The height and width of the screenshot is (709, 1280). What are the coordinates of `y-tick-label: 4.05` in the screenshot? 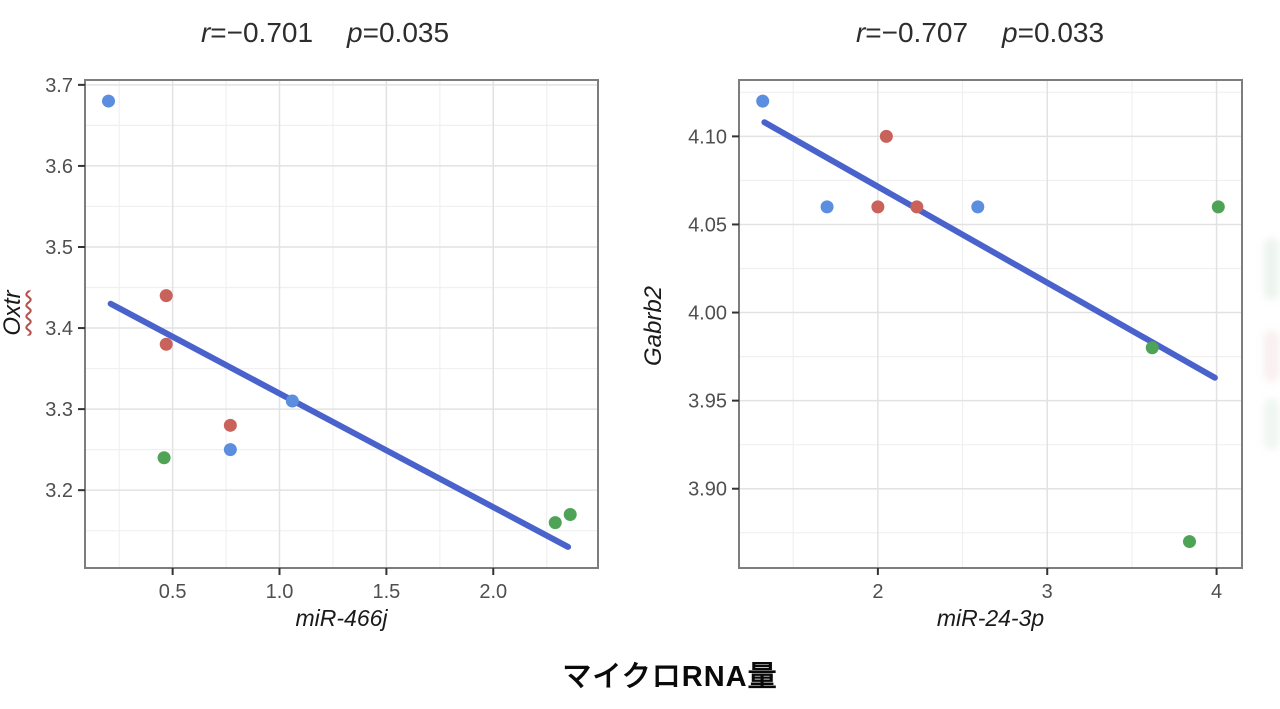 It's located at (707, 225).